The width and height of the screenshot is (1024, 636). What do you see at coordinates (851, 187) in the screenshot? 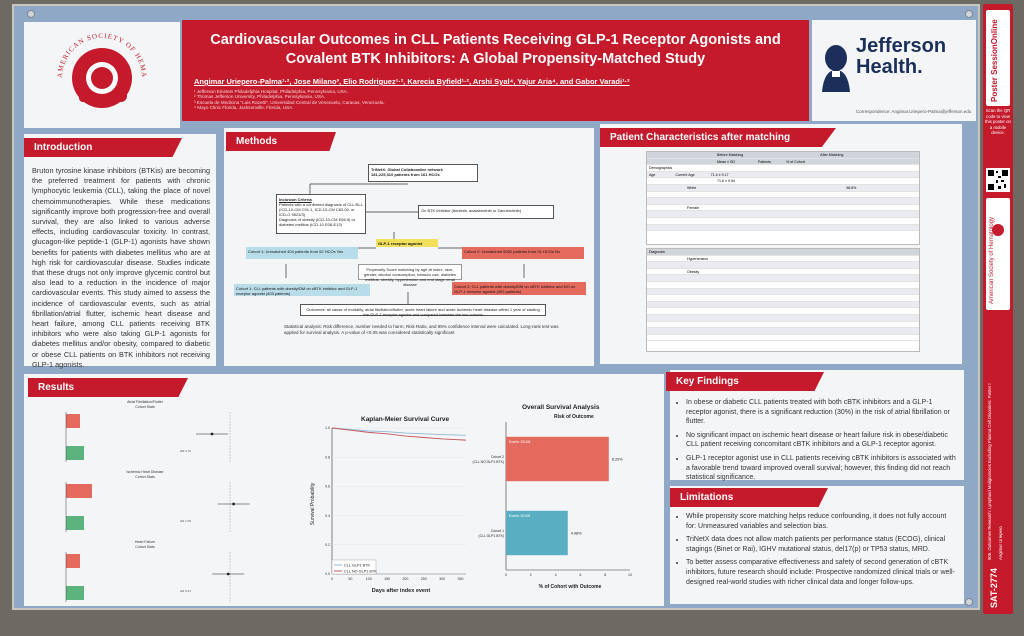
I see `table-cell: 98.8%` at bounding box center [851, 187].